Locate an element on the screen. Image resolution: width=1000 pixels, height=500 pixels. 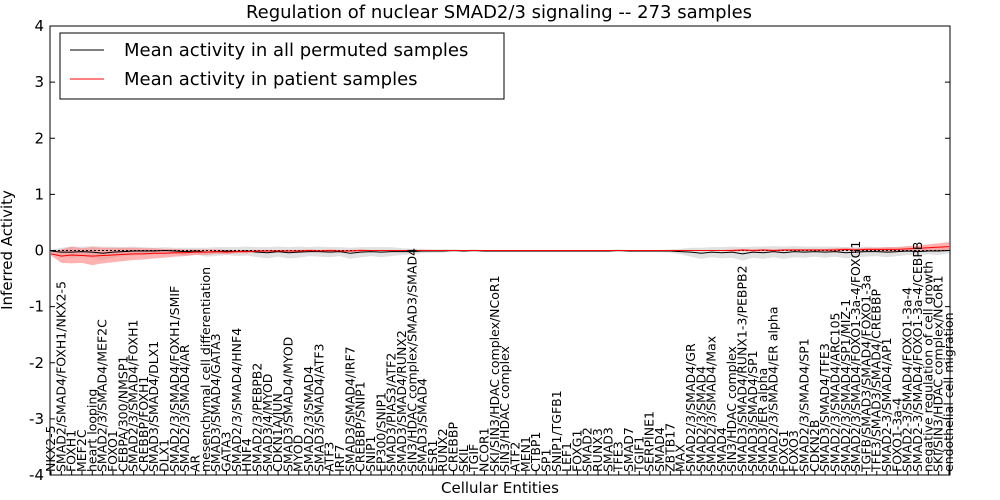
x-tick-label: SMAD3/4/MYOD is located at coordinates (267, 423).